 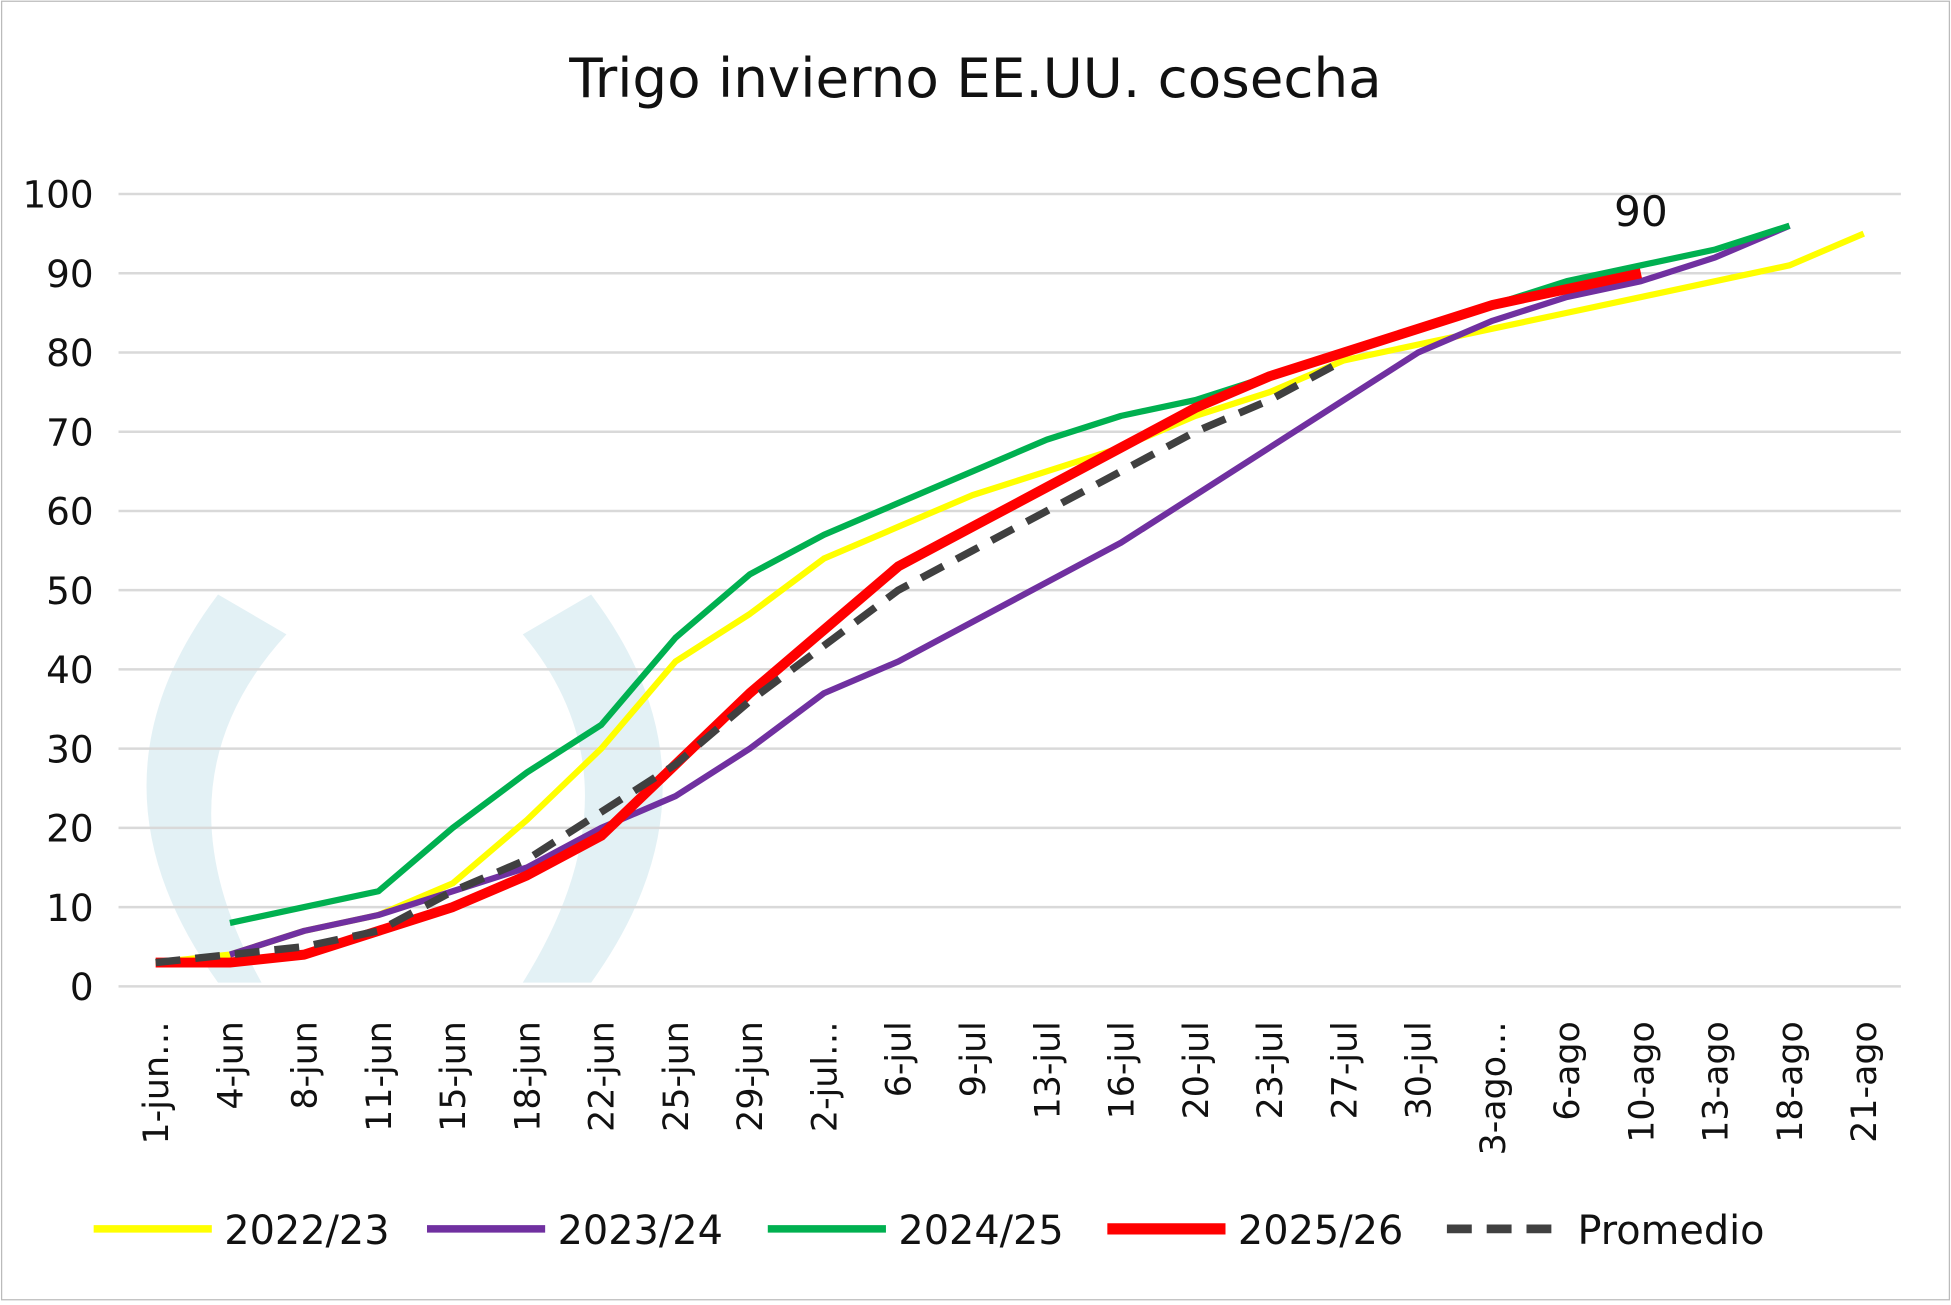 What do you see at coordinates (306, 1231) in the screenshot?
I see `legend-label: 2022/23` at bounding box center [306, 1231].